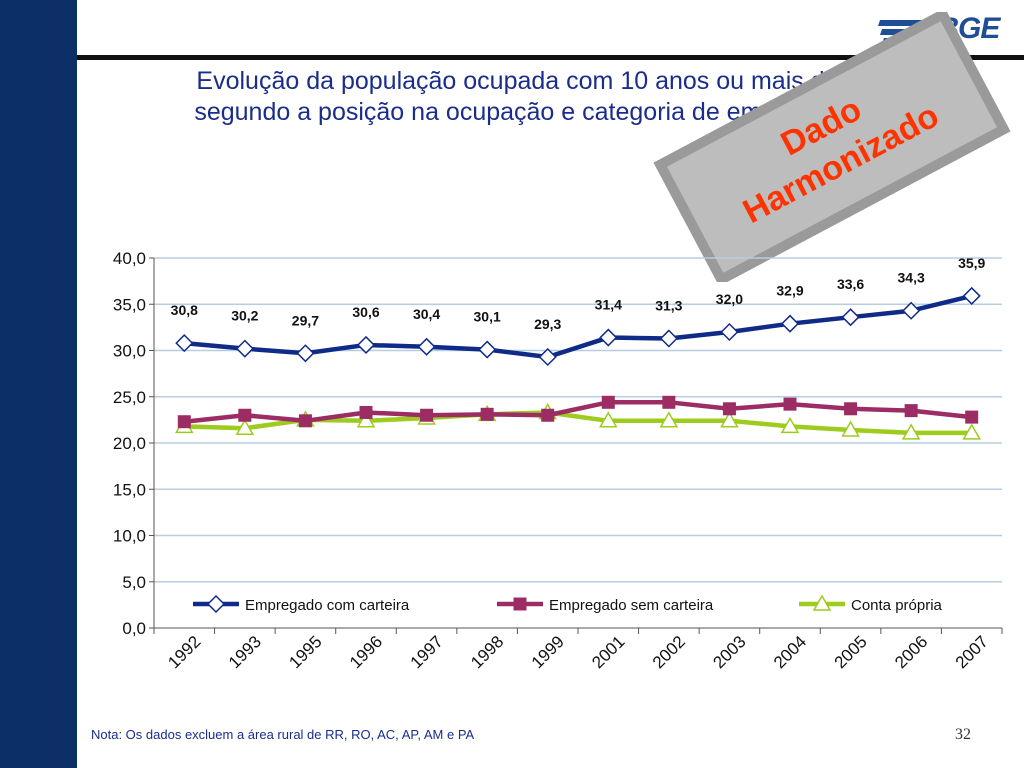 Image resolution: width=1024 pixels, height=768 pixels. Describe the element at coordinates (245, 652) in the screenshot. I see `x-tick-label: 1993` at that location.